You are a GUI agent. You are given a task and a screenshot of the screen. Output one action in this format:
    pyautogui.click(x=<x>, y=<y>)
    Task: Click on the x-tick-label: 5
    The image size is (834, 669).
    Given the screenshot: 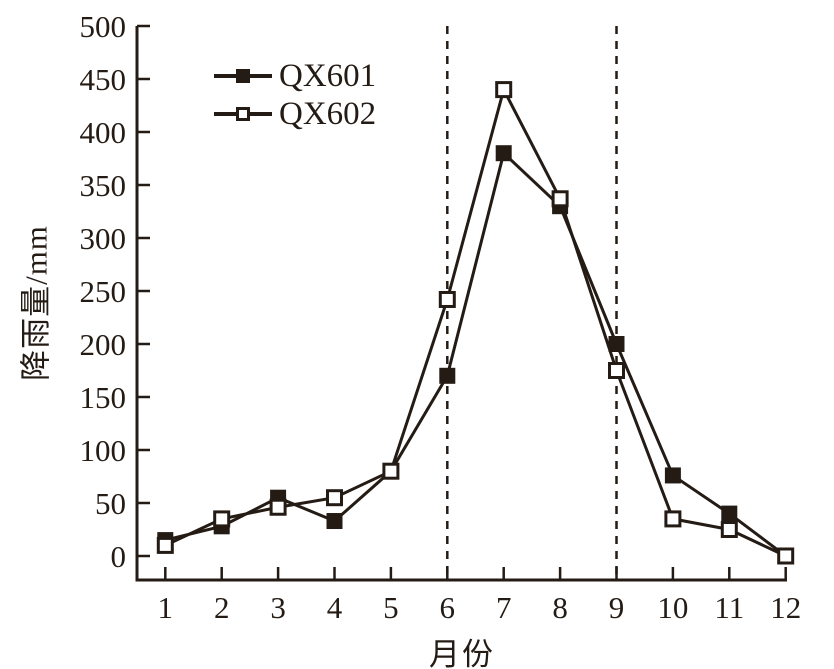 What is the action you would take?
    pyautogui.click(x=391, y=607)
    